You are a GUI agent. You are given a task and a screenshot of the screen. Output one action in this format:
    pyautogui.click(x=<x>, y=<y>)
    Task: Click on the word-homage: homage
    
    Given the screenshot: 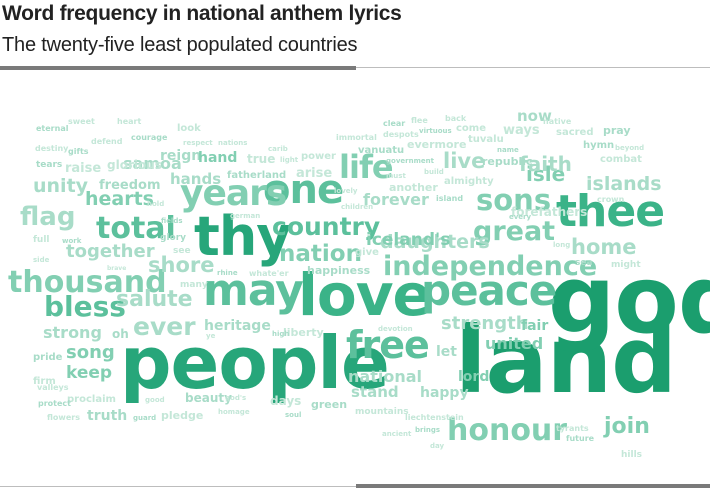 What is the action you would take?
    pyautogui.click(x=234, y=412)
    